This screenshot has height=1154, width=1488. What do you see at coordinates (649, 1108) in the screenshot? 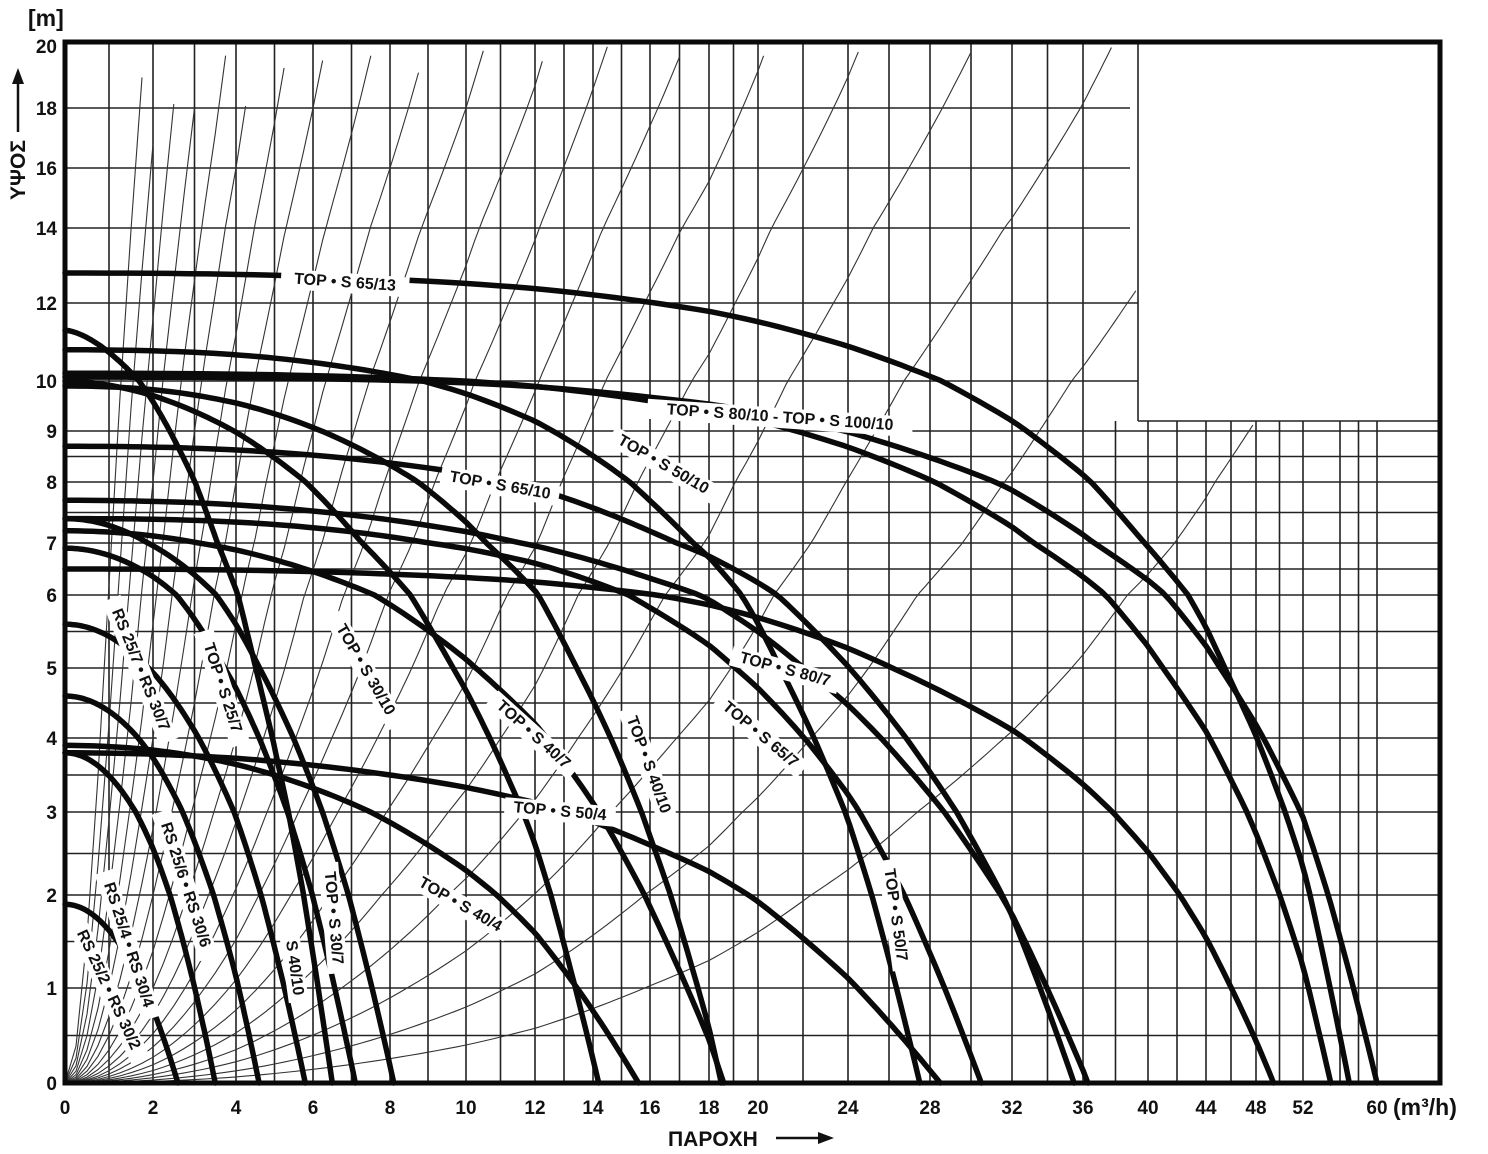
I see `x-tick-label: 16` at bounding box center [649, 1108].